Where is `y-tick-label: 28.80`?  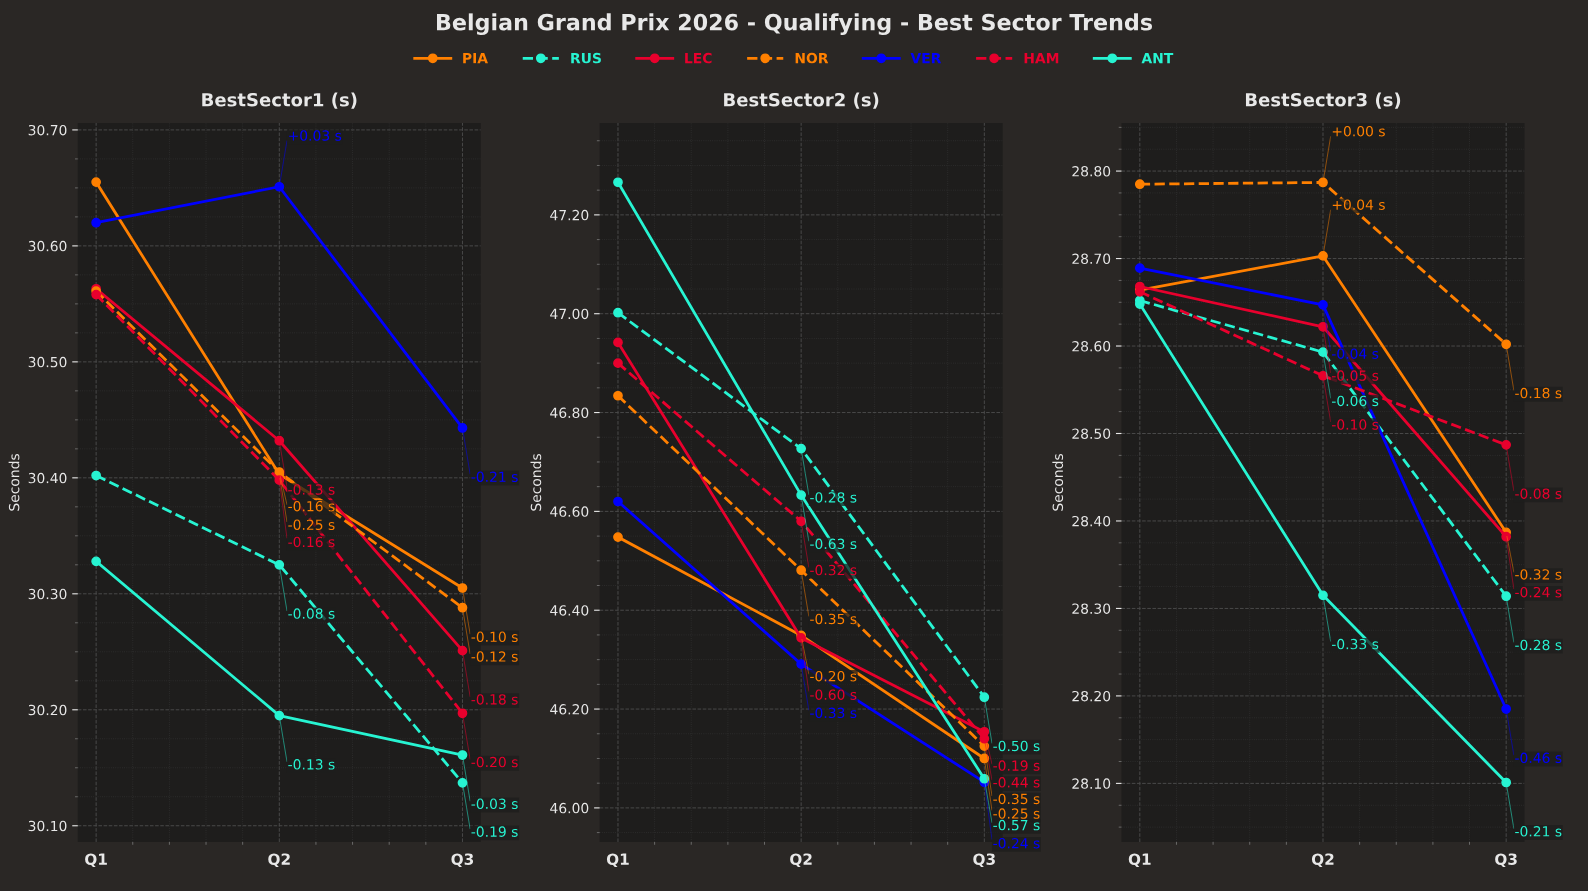 y-tick-label: 28.80 is located at coordinates (1091, 171).